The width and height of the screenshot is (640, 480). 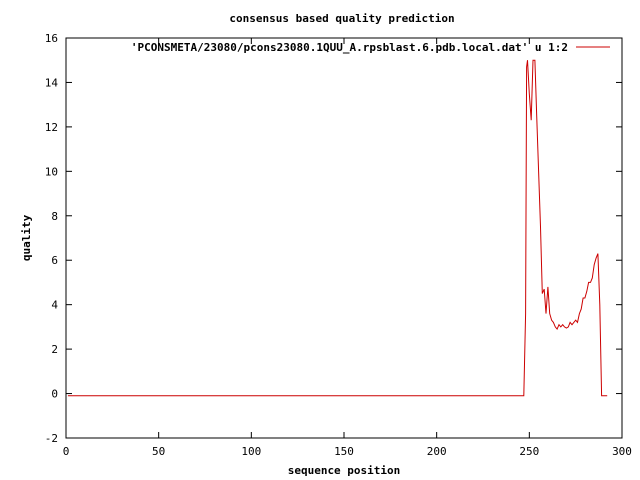 What do you see at coordinates (158, 451) in the screenshot?
I see `x-tick-label: 50` at bounding box center [158, 451].